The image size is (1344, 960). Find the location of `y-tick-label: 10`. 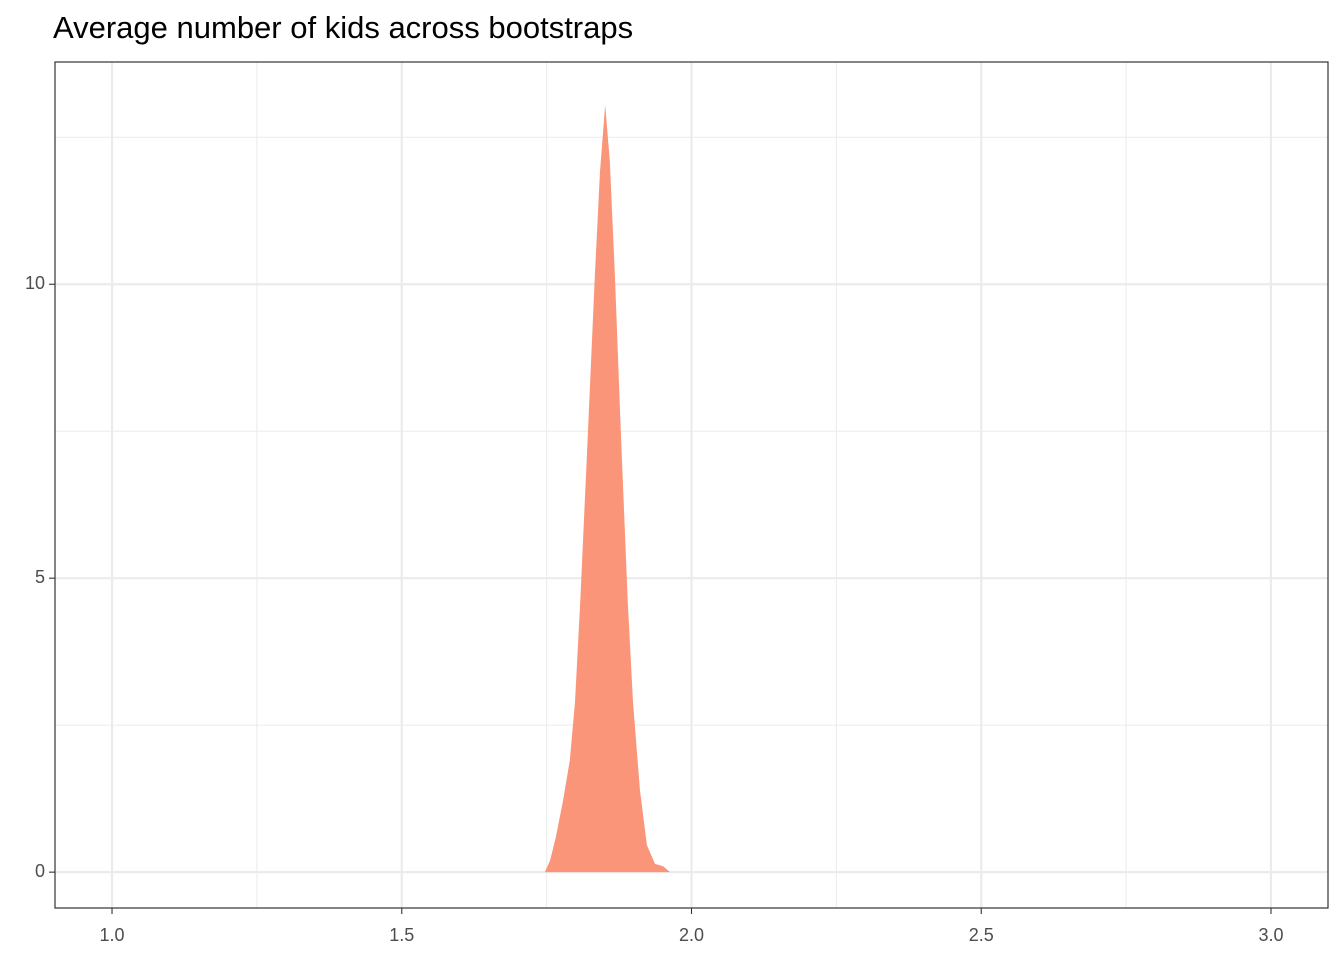

y-tick-label: 10 is located at coordinates (35, 283).